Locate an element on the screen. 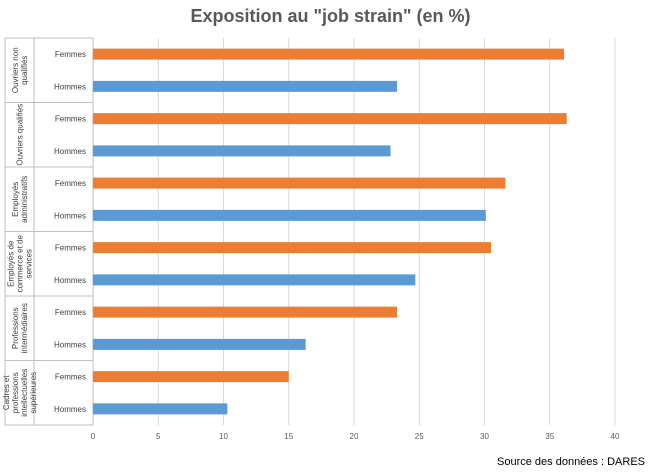  chart-title: Exposition au "job strain" (en %) is located at coordinates (330, 16).